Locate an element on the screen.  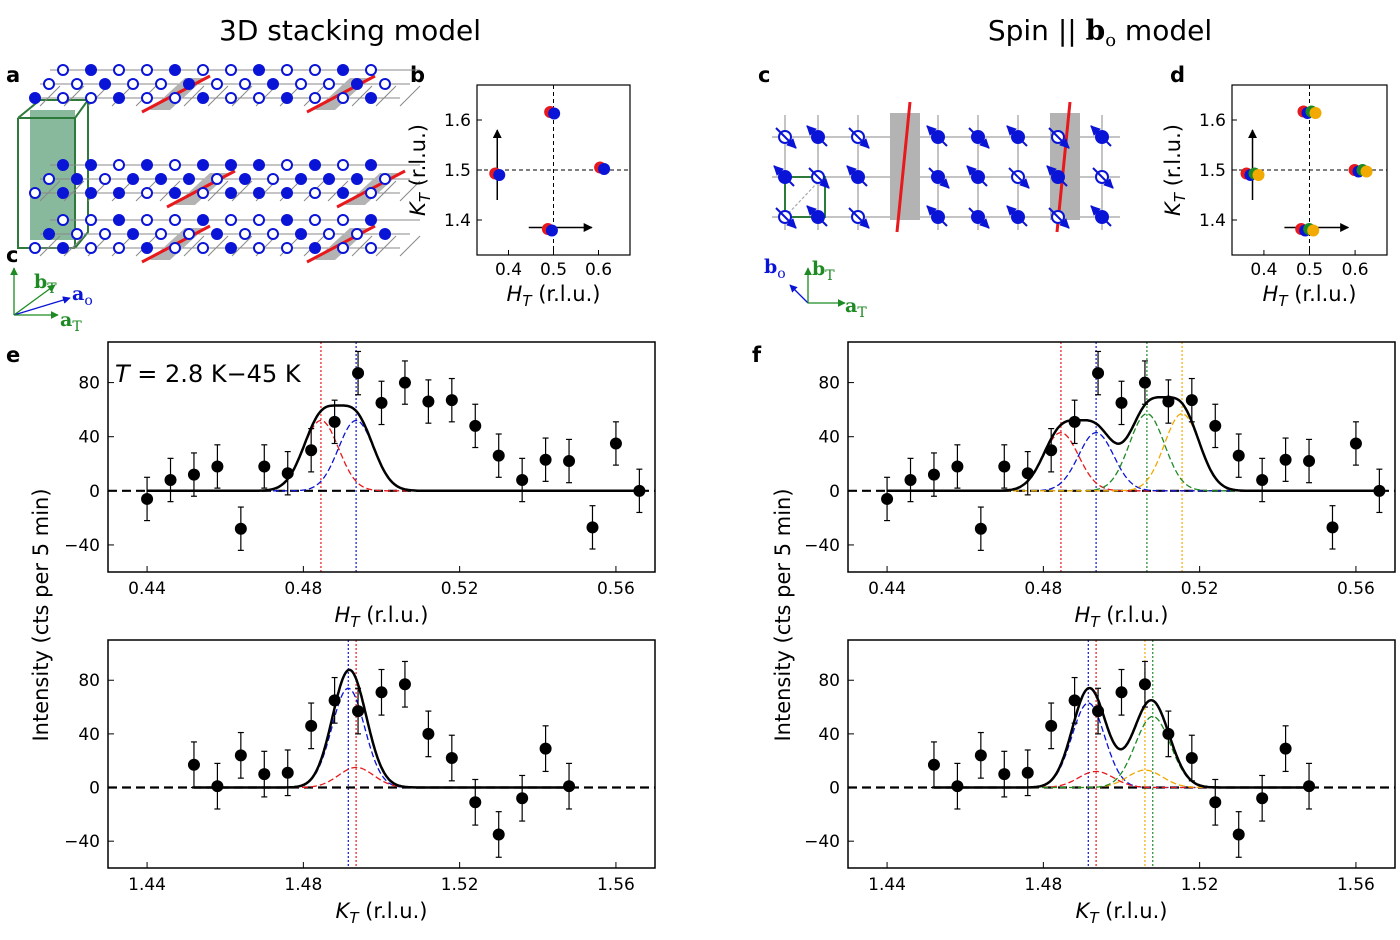
plot-frame is located at coordinates (381, 754).